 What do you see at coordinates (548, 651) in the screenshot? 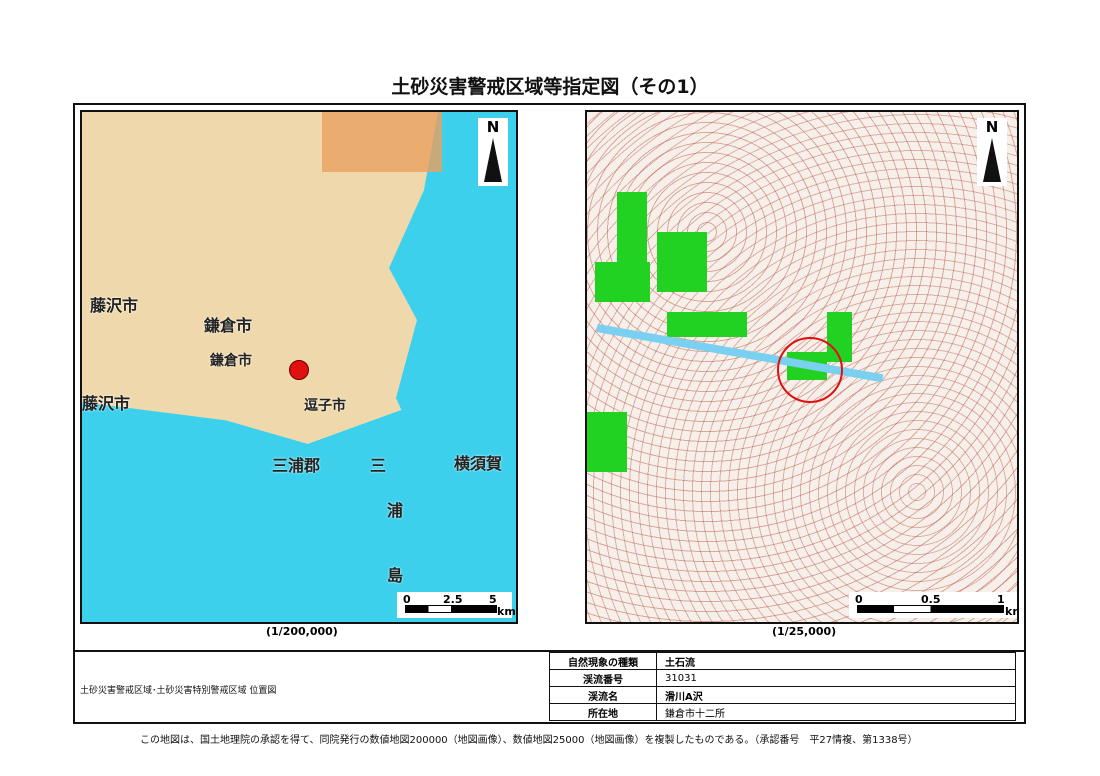
I see `divider` at bounding box center [548, 651].